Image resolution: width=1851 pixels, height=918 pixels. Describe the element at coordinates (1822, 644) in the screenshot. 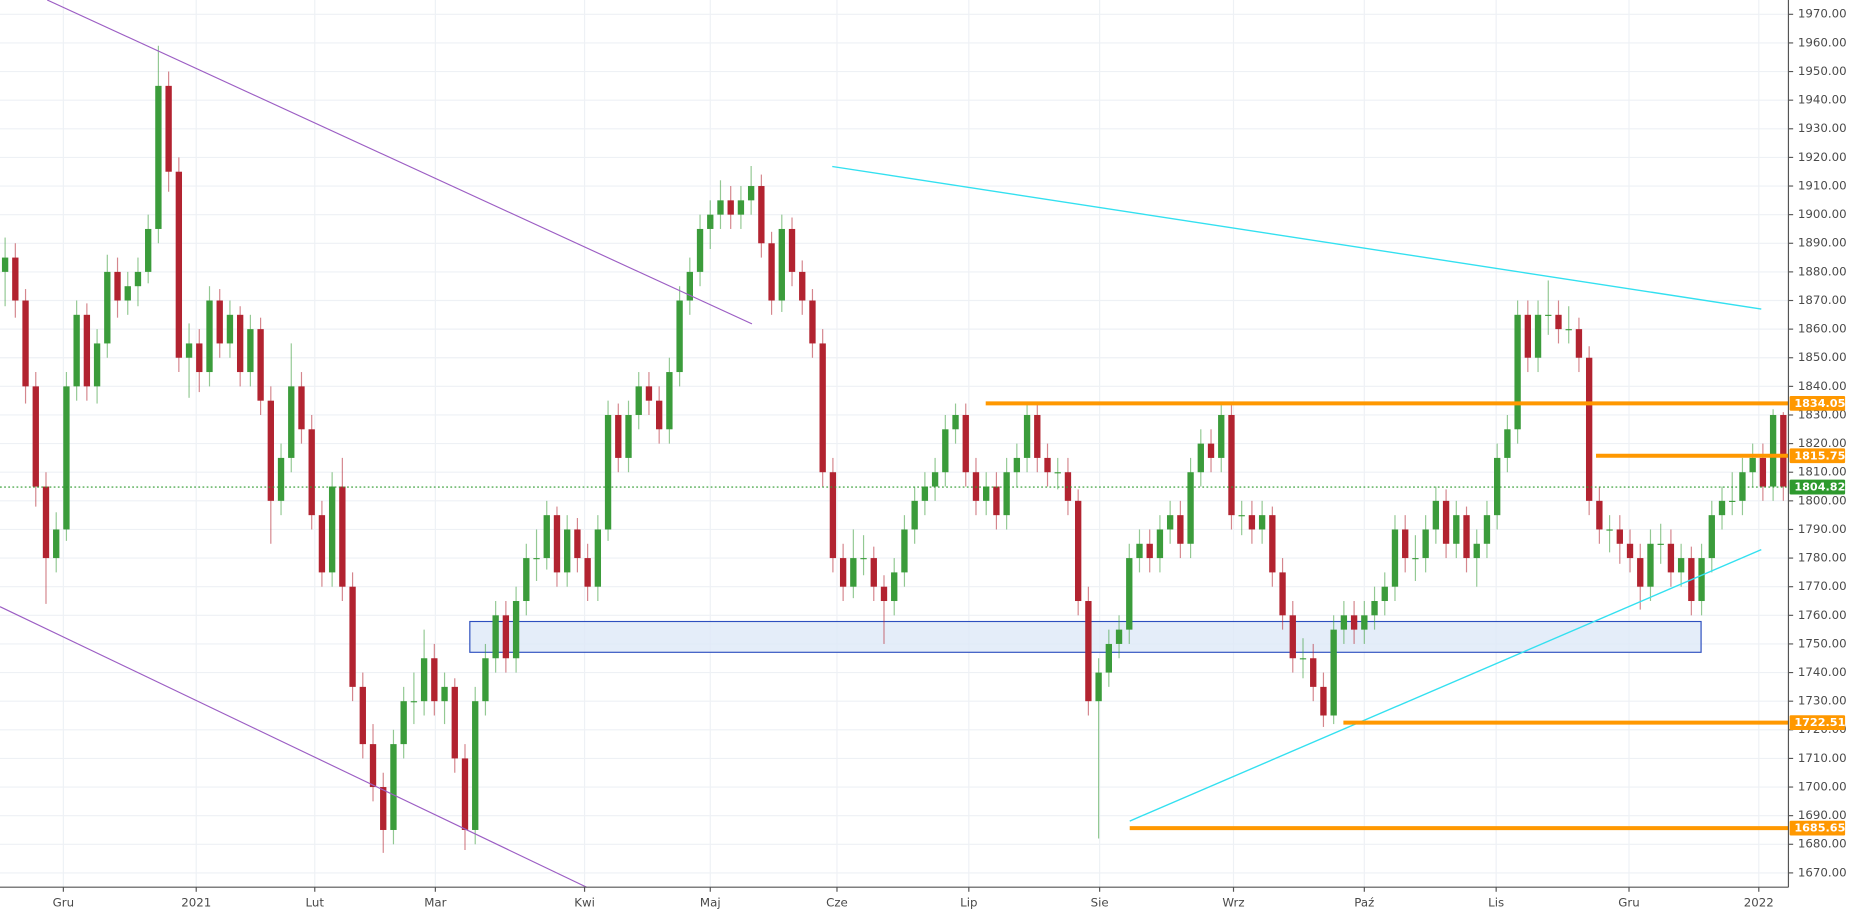

I see `y-tick-label: 1750.00` at that location.